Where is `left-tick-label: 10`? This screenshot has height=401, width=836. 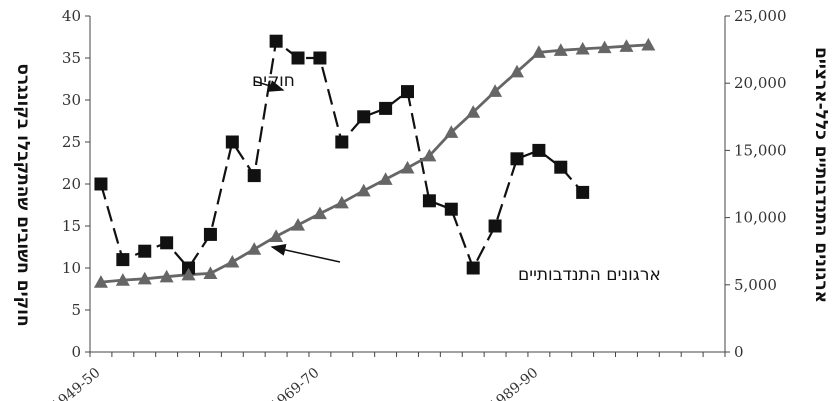 left-tick-label: 10 is located at coordinates (71, 268).